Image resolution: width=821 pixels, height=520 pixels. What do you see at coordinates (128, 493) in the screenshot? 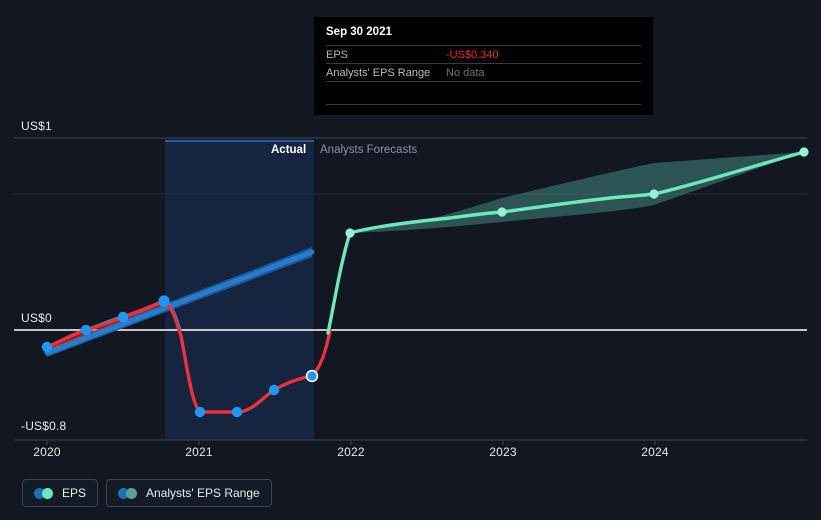
I see `analysts-range-swatch-icon` at bounding box center [128, 493].